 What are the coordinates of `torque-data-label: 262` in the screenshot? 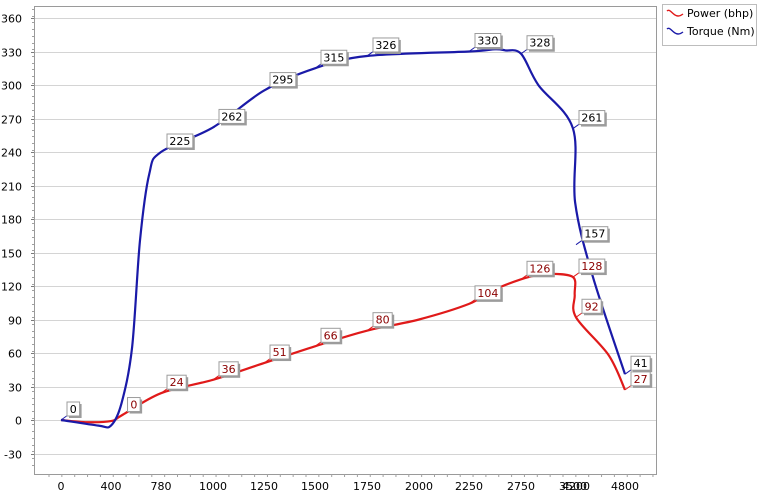 It's located at (231, 116).